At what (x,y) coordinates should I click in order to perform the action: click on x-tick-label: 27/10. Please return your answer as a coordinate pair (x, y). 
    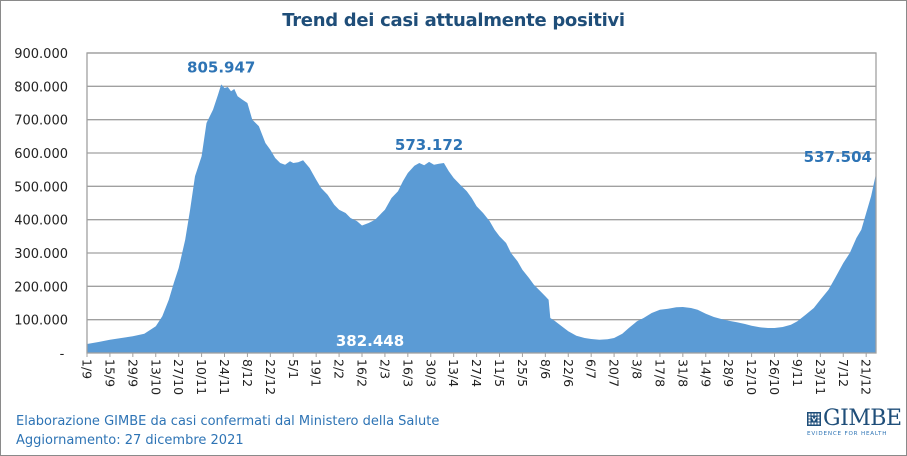
    Looking at the image, I should click on (178, 377).